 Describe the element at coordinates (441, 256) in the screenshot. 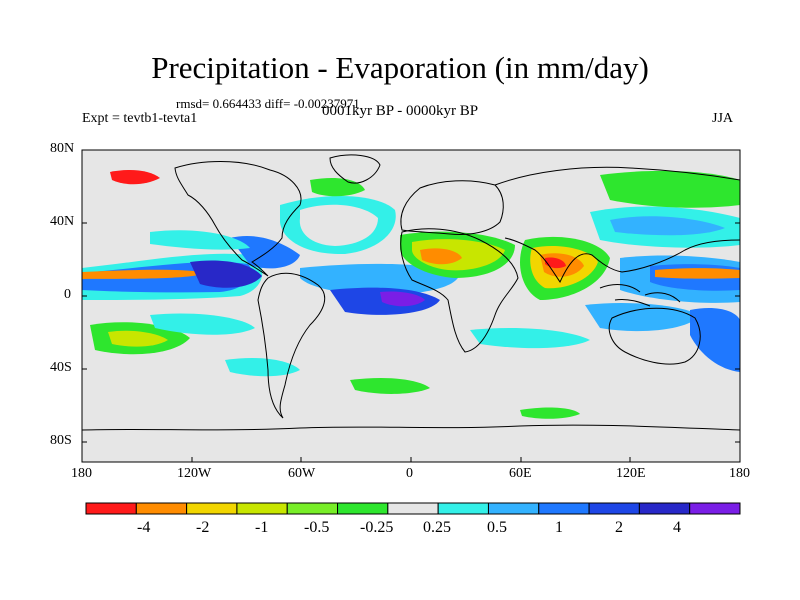

I see `sahel-orange` at that location.